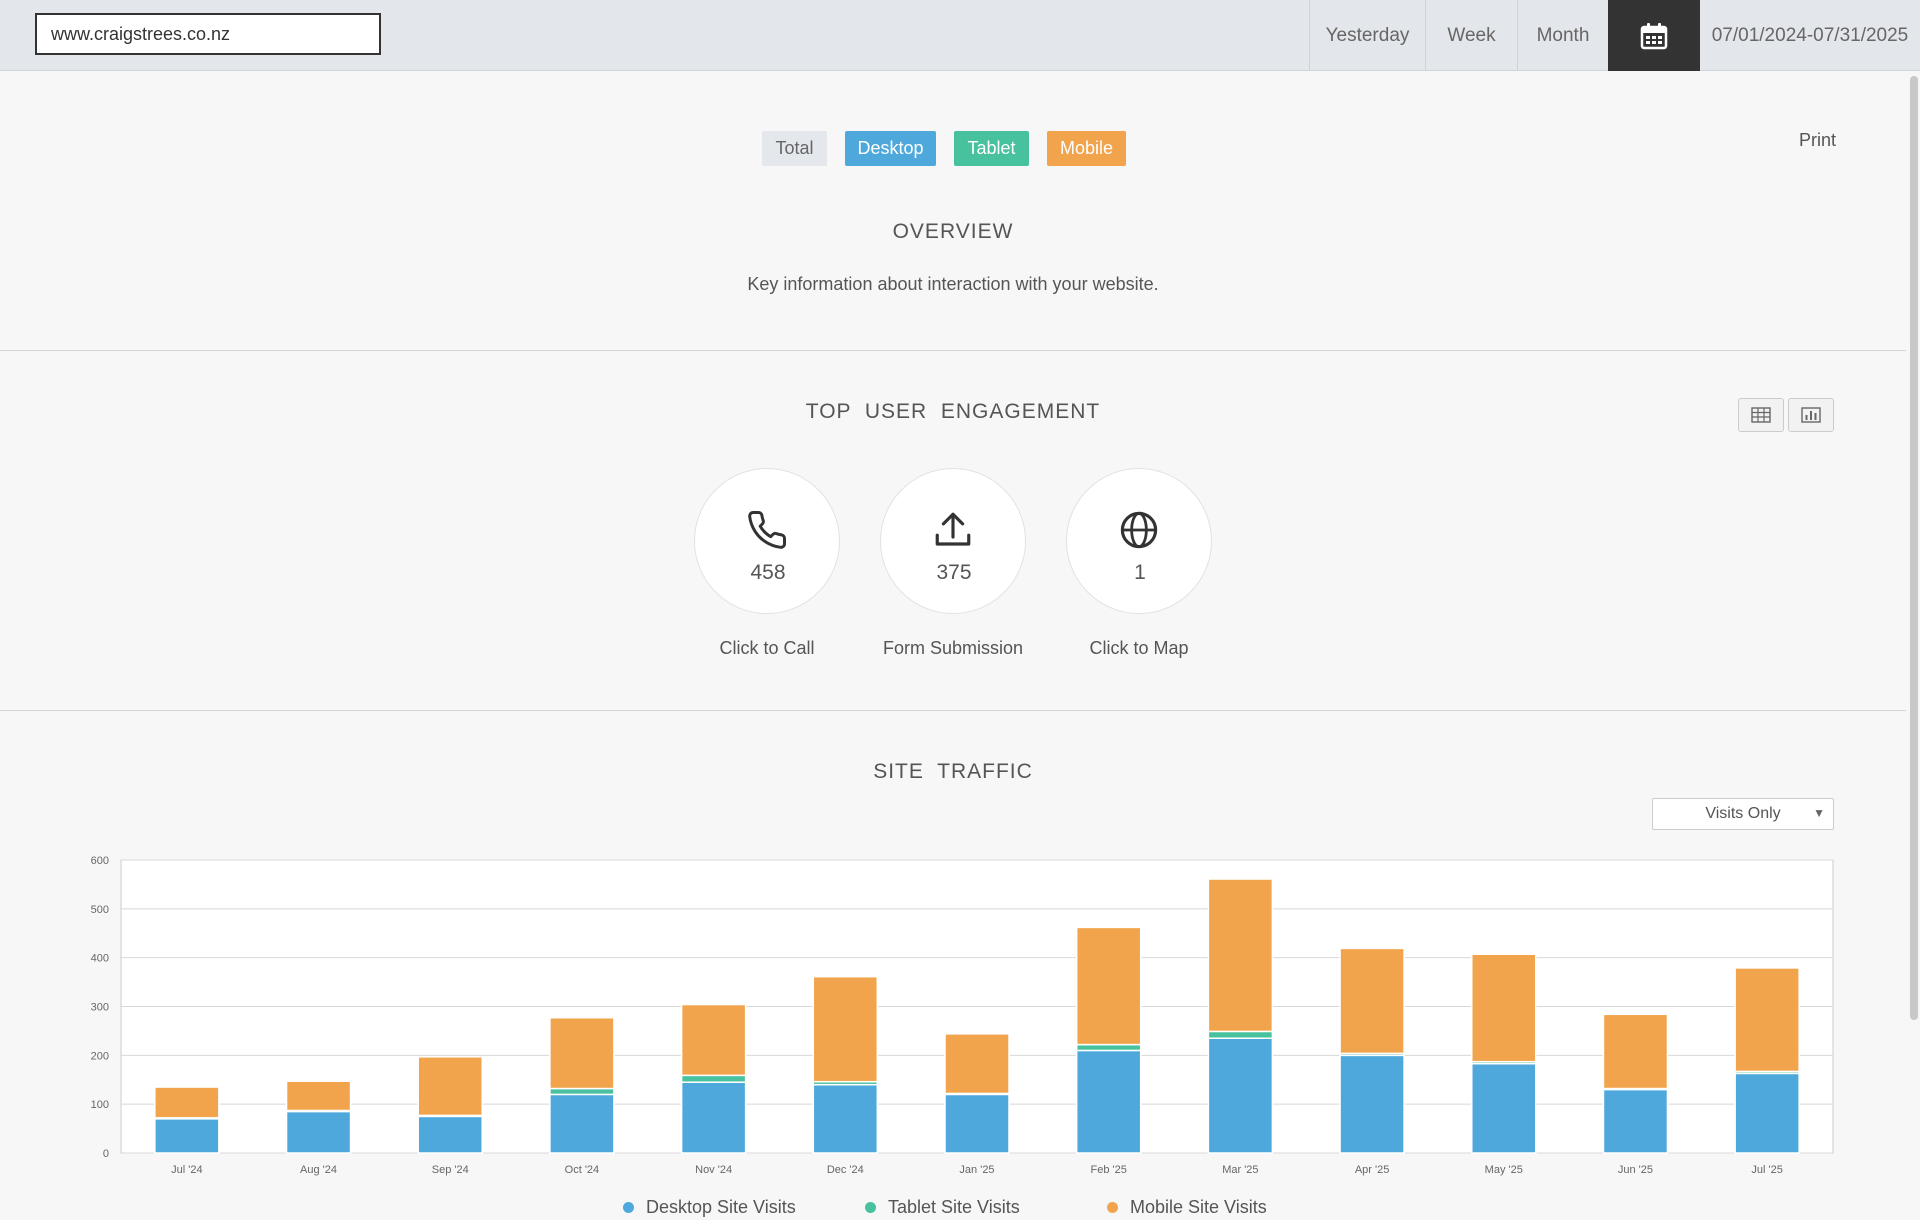  What do you see at coordinates (1139, 648) in the screenshot?
I see `click-to-map-label: Click to Map` at bounding box center [1139, 648].